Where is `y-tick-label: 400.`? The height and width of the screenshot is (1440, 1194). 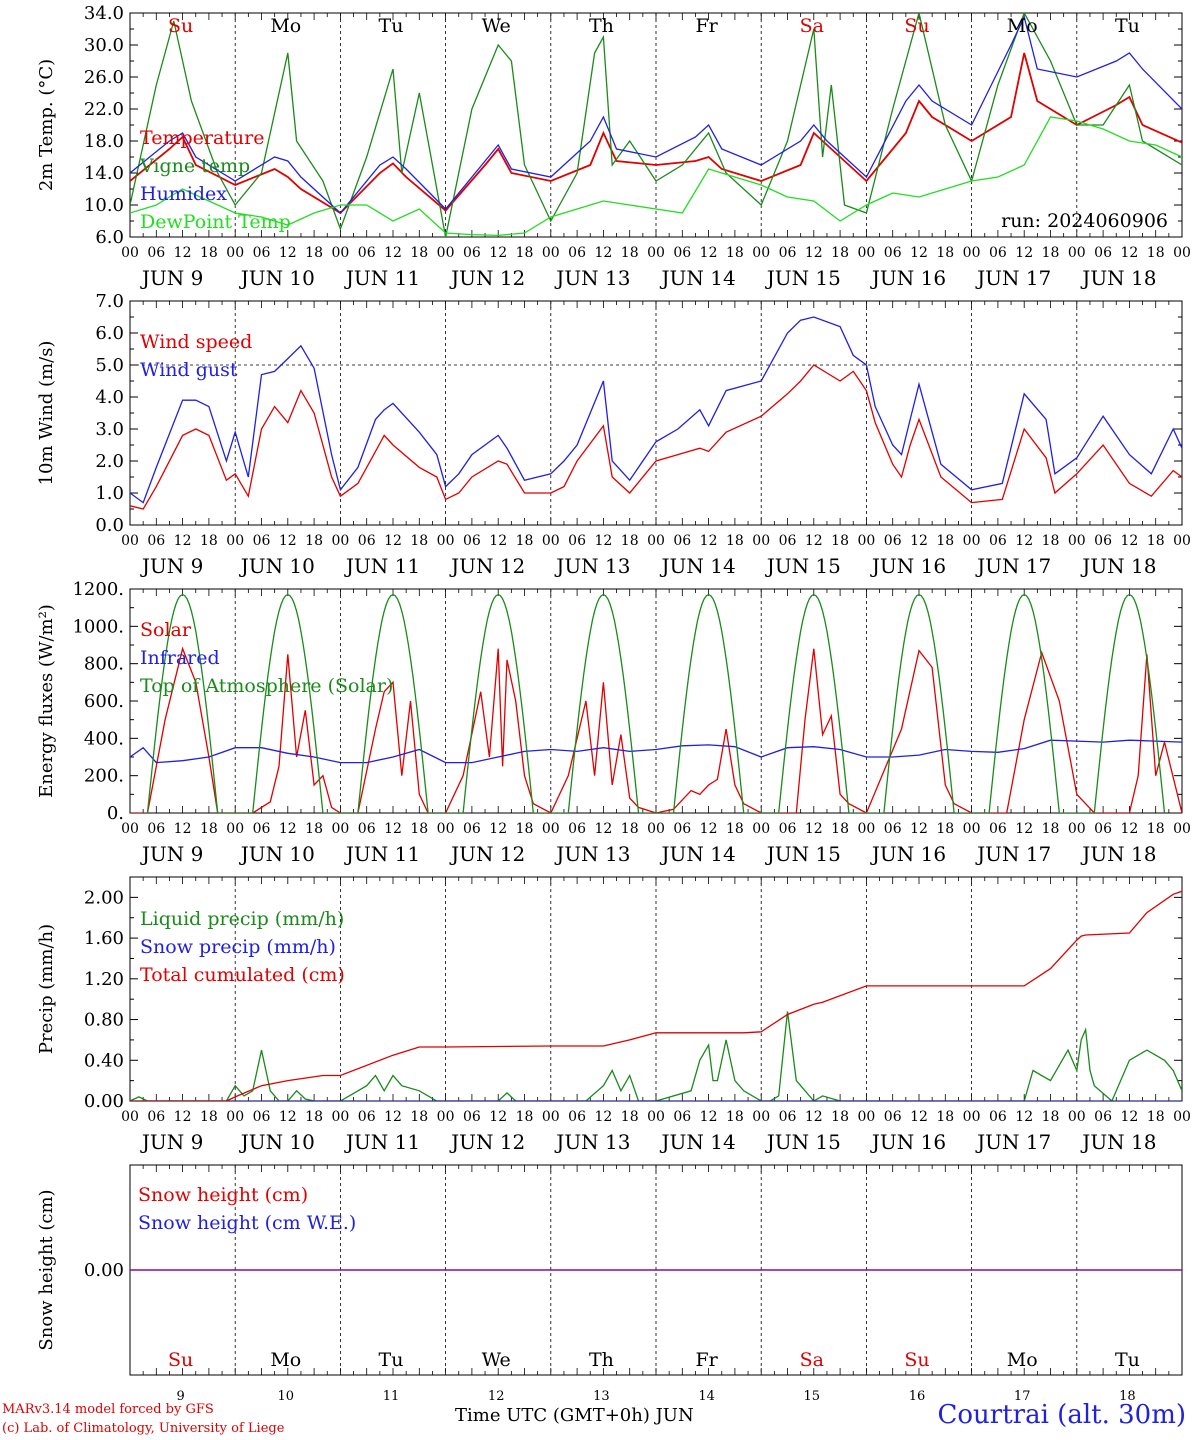
y-tick-label: 400. is located at coordinates (104, 738).